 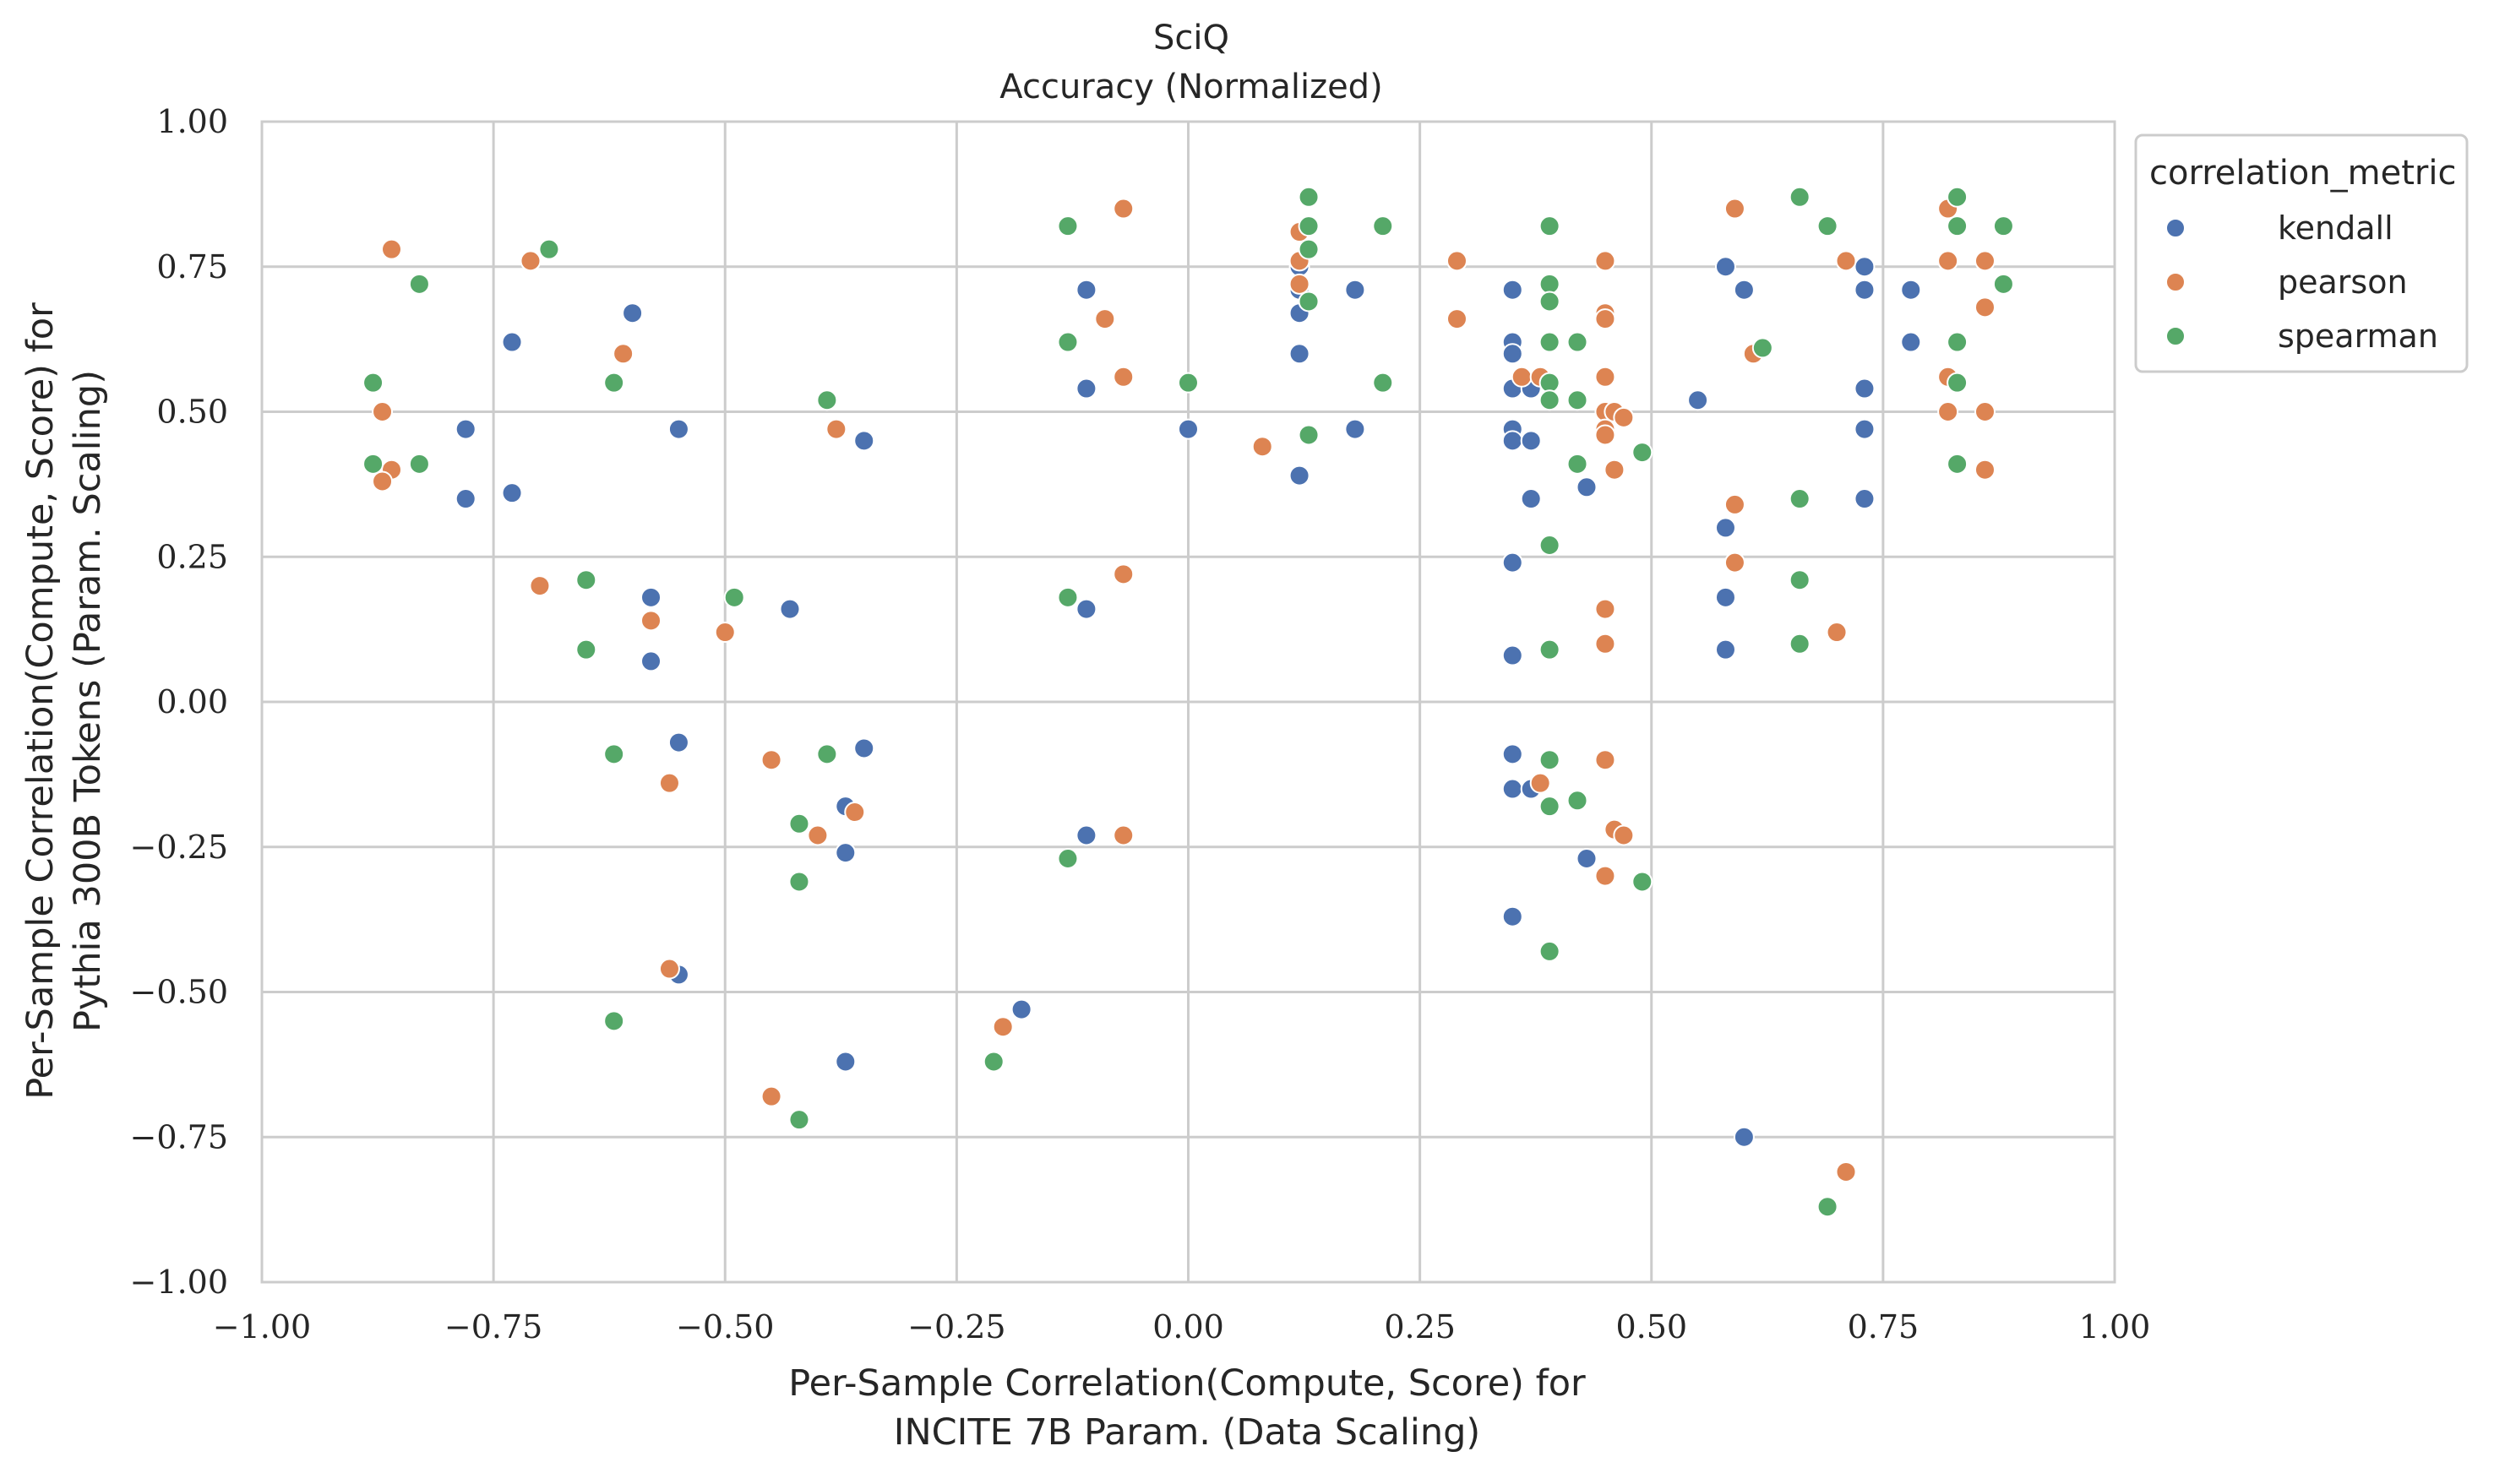 I want to click on legend-marker-spearman, so click(x=2175, y=336).